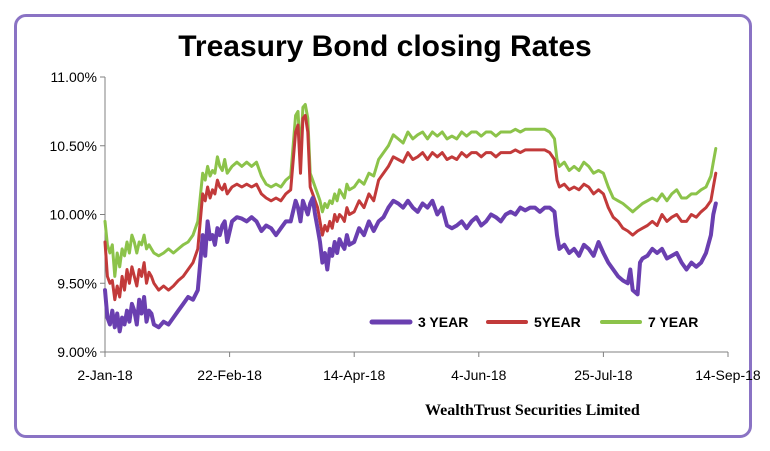  What do you see at coordinates (74, 77) in the screenshot?
I see `y-tick-label: 11.00%` at bounding box center [74, 77].